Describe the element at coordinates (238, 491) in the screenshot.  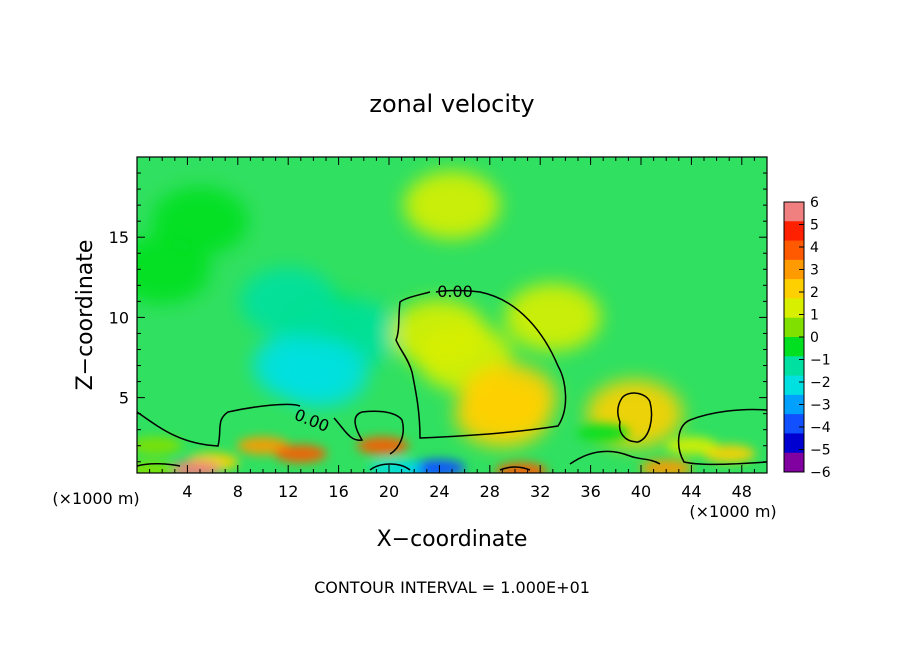
I see `x-tick-label: 8` at that location.